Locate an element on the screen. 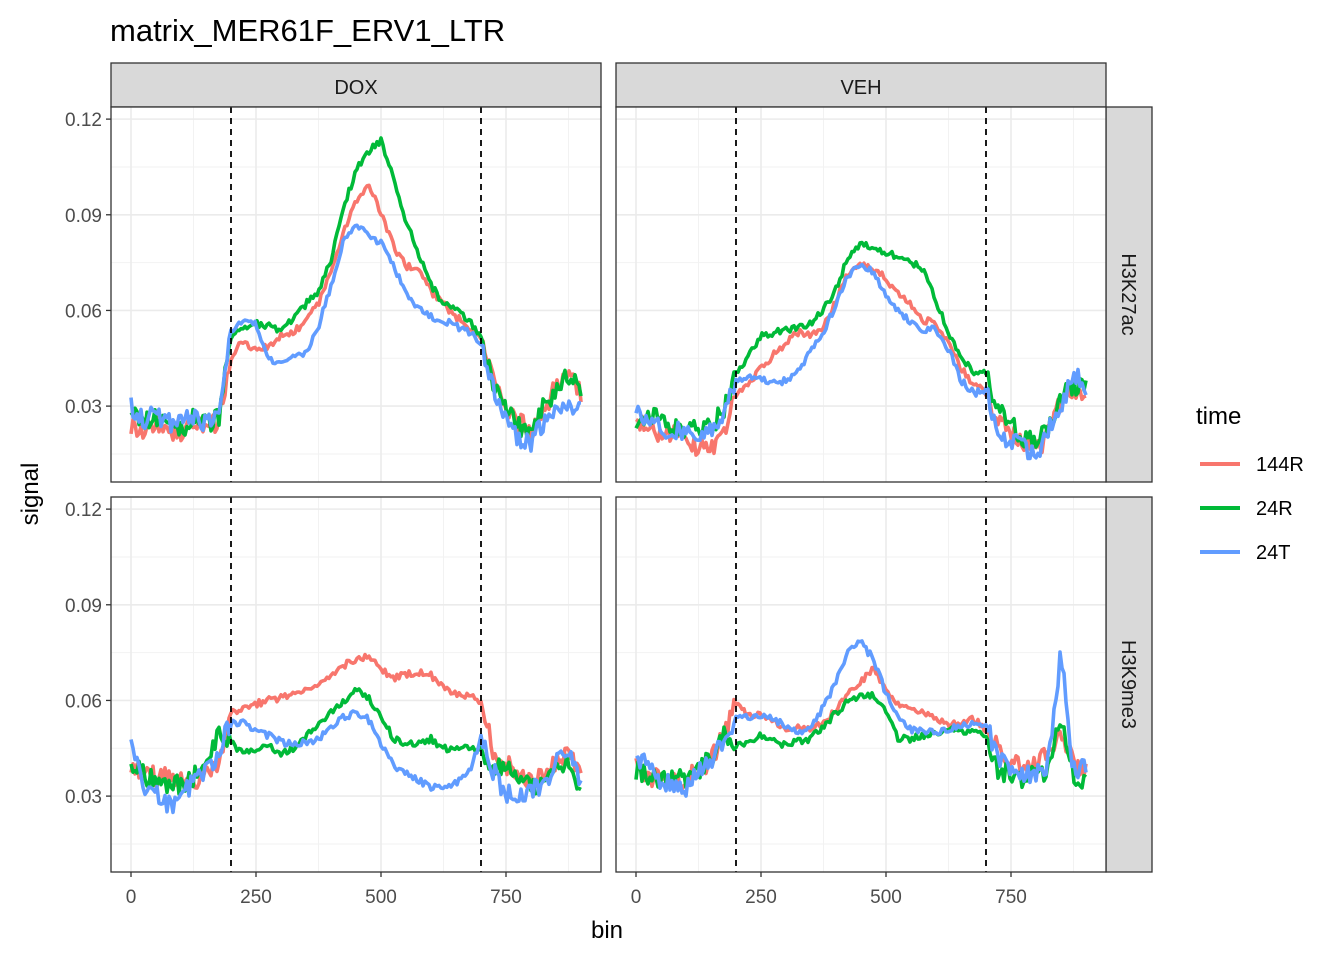  strip-label-h3k27ac: H3K27ac is located at coordinates (1128, 294).